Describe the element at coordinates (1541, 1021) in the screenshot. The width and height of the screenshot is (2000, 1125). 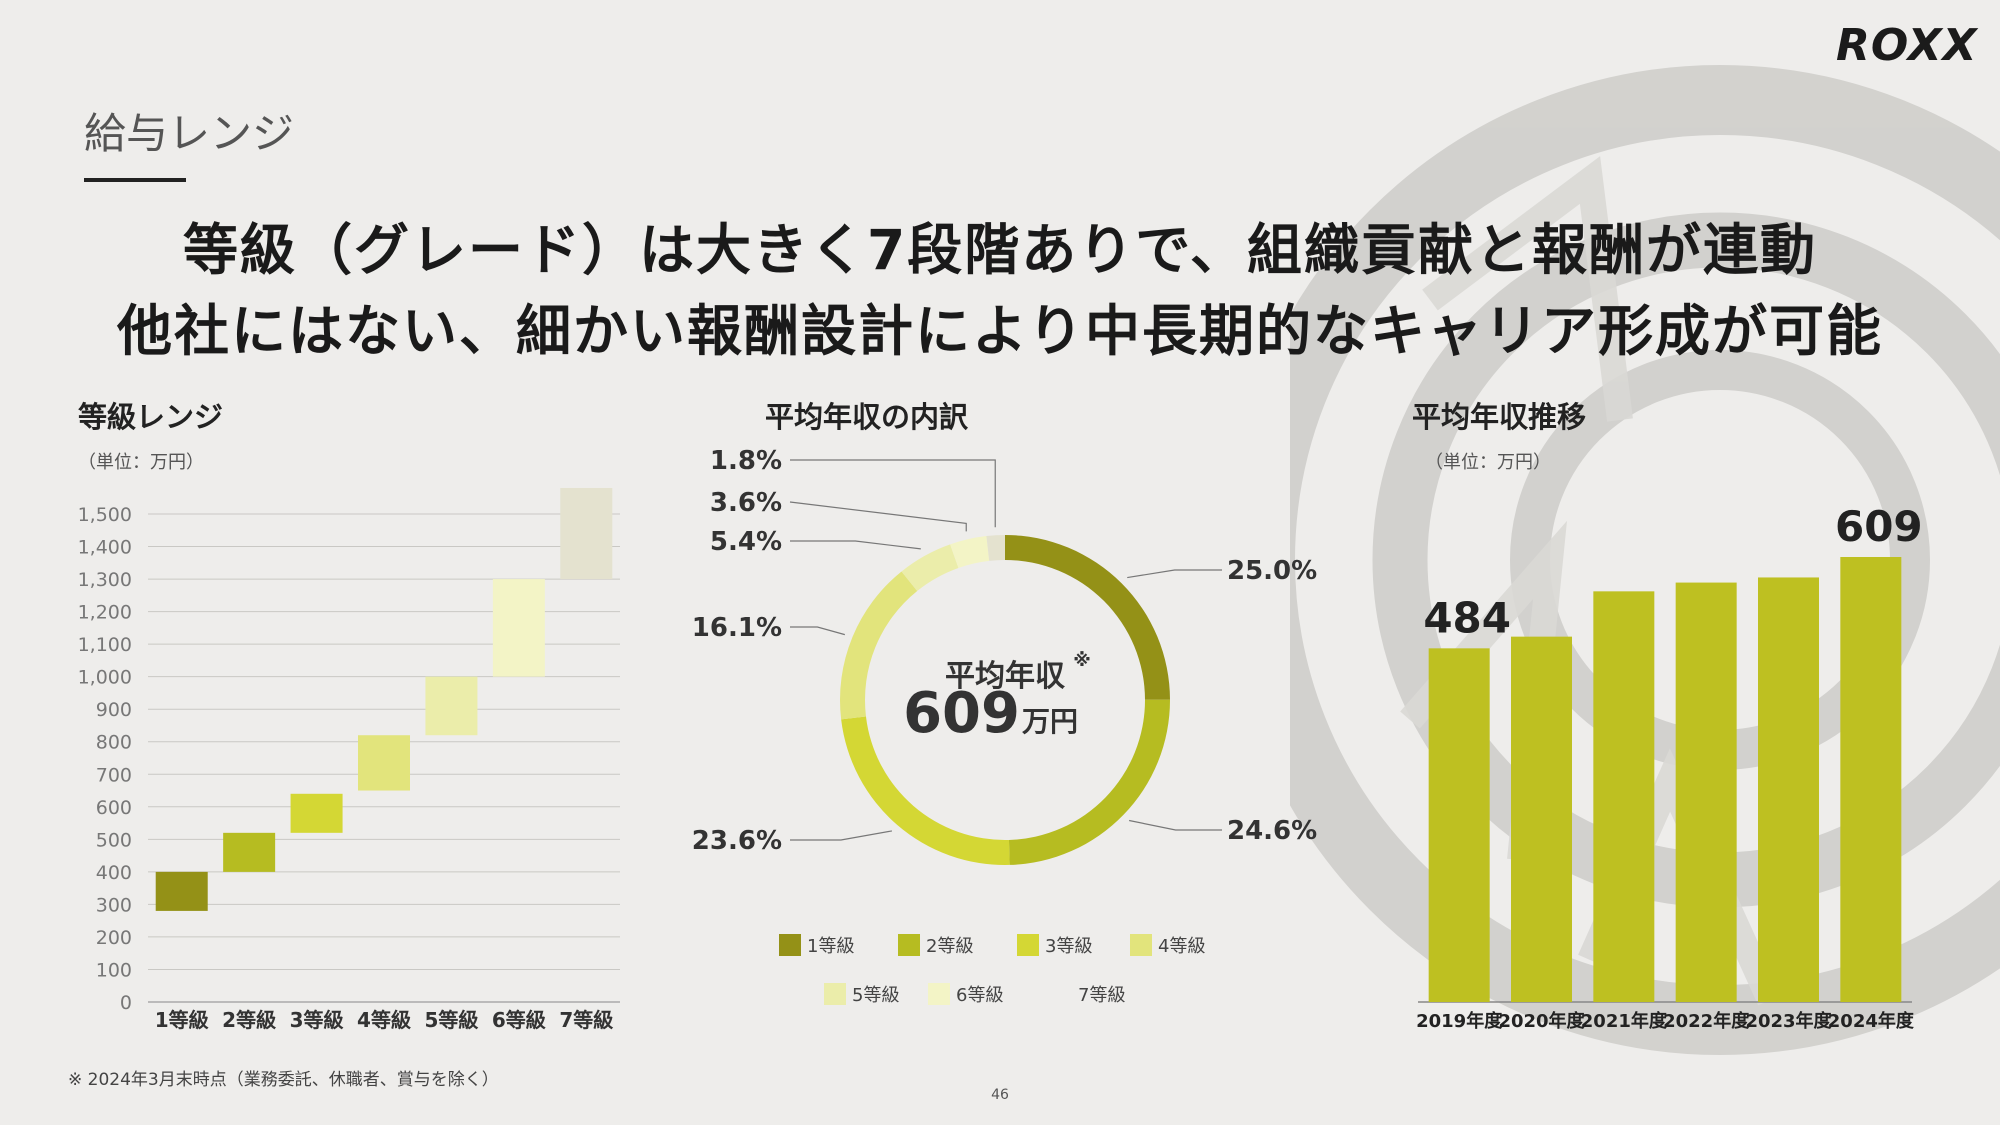
I see `x-tick-label: 2020年度` at that location.